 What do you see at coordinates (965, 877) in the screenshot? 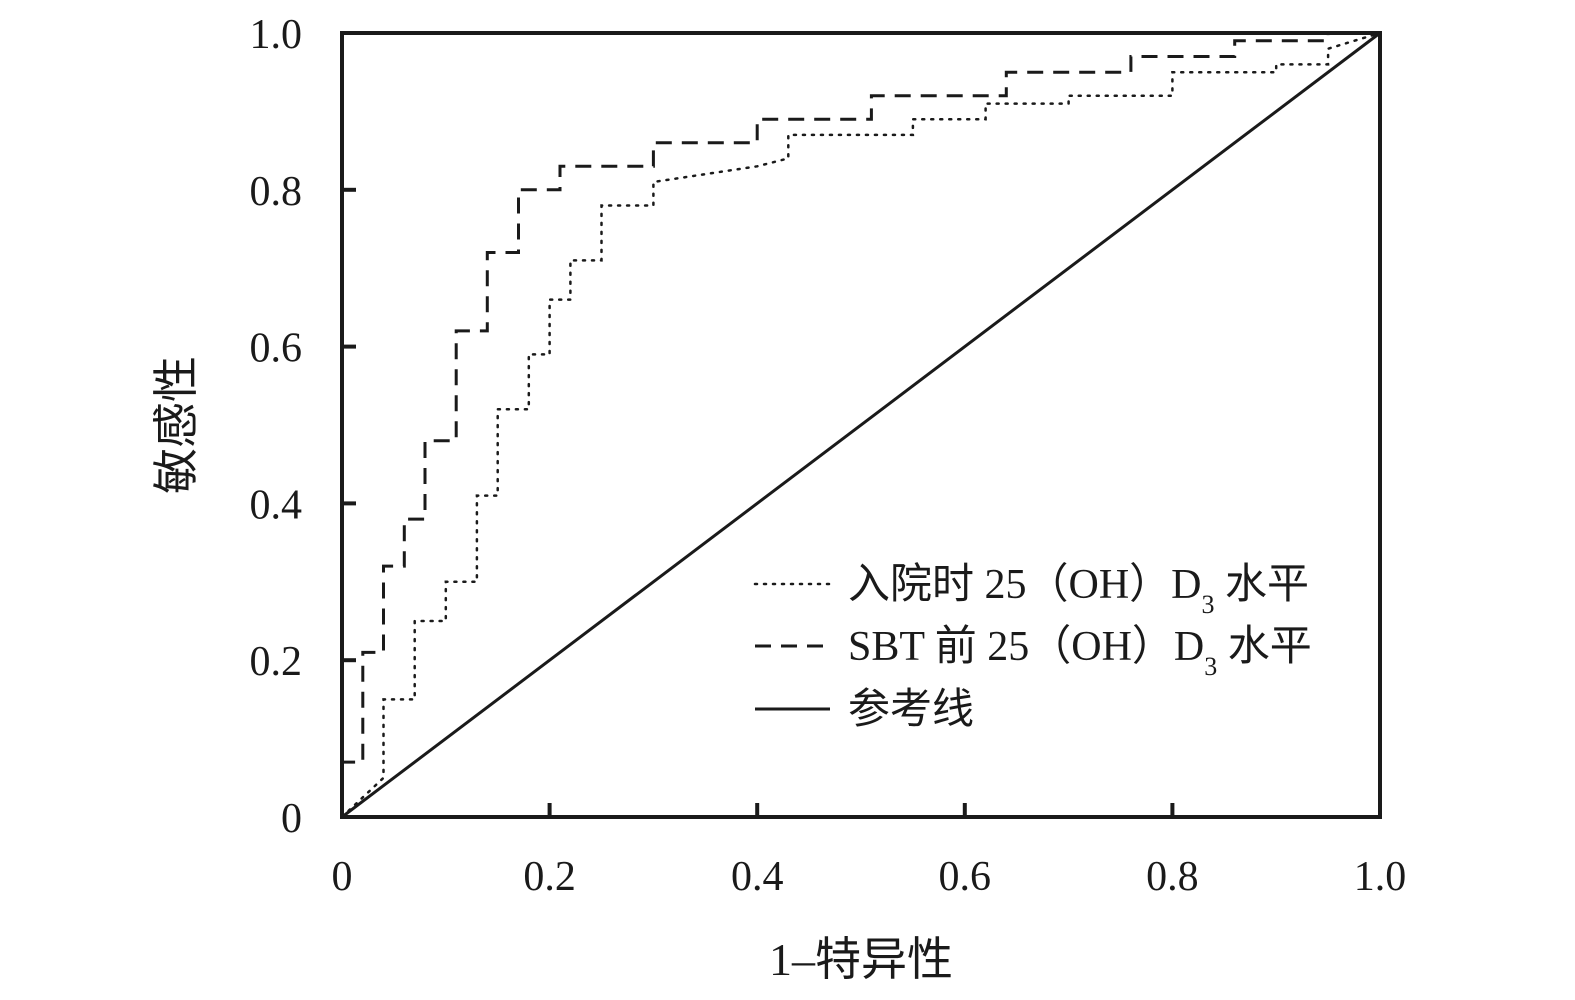
I see `x-tick-label-3: 0.6` at bounding box center [965, 877].